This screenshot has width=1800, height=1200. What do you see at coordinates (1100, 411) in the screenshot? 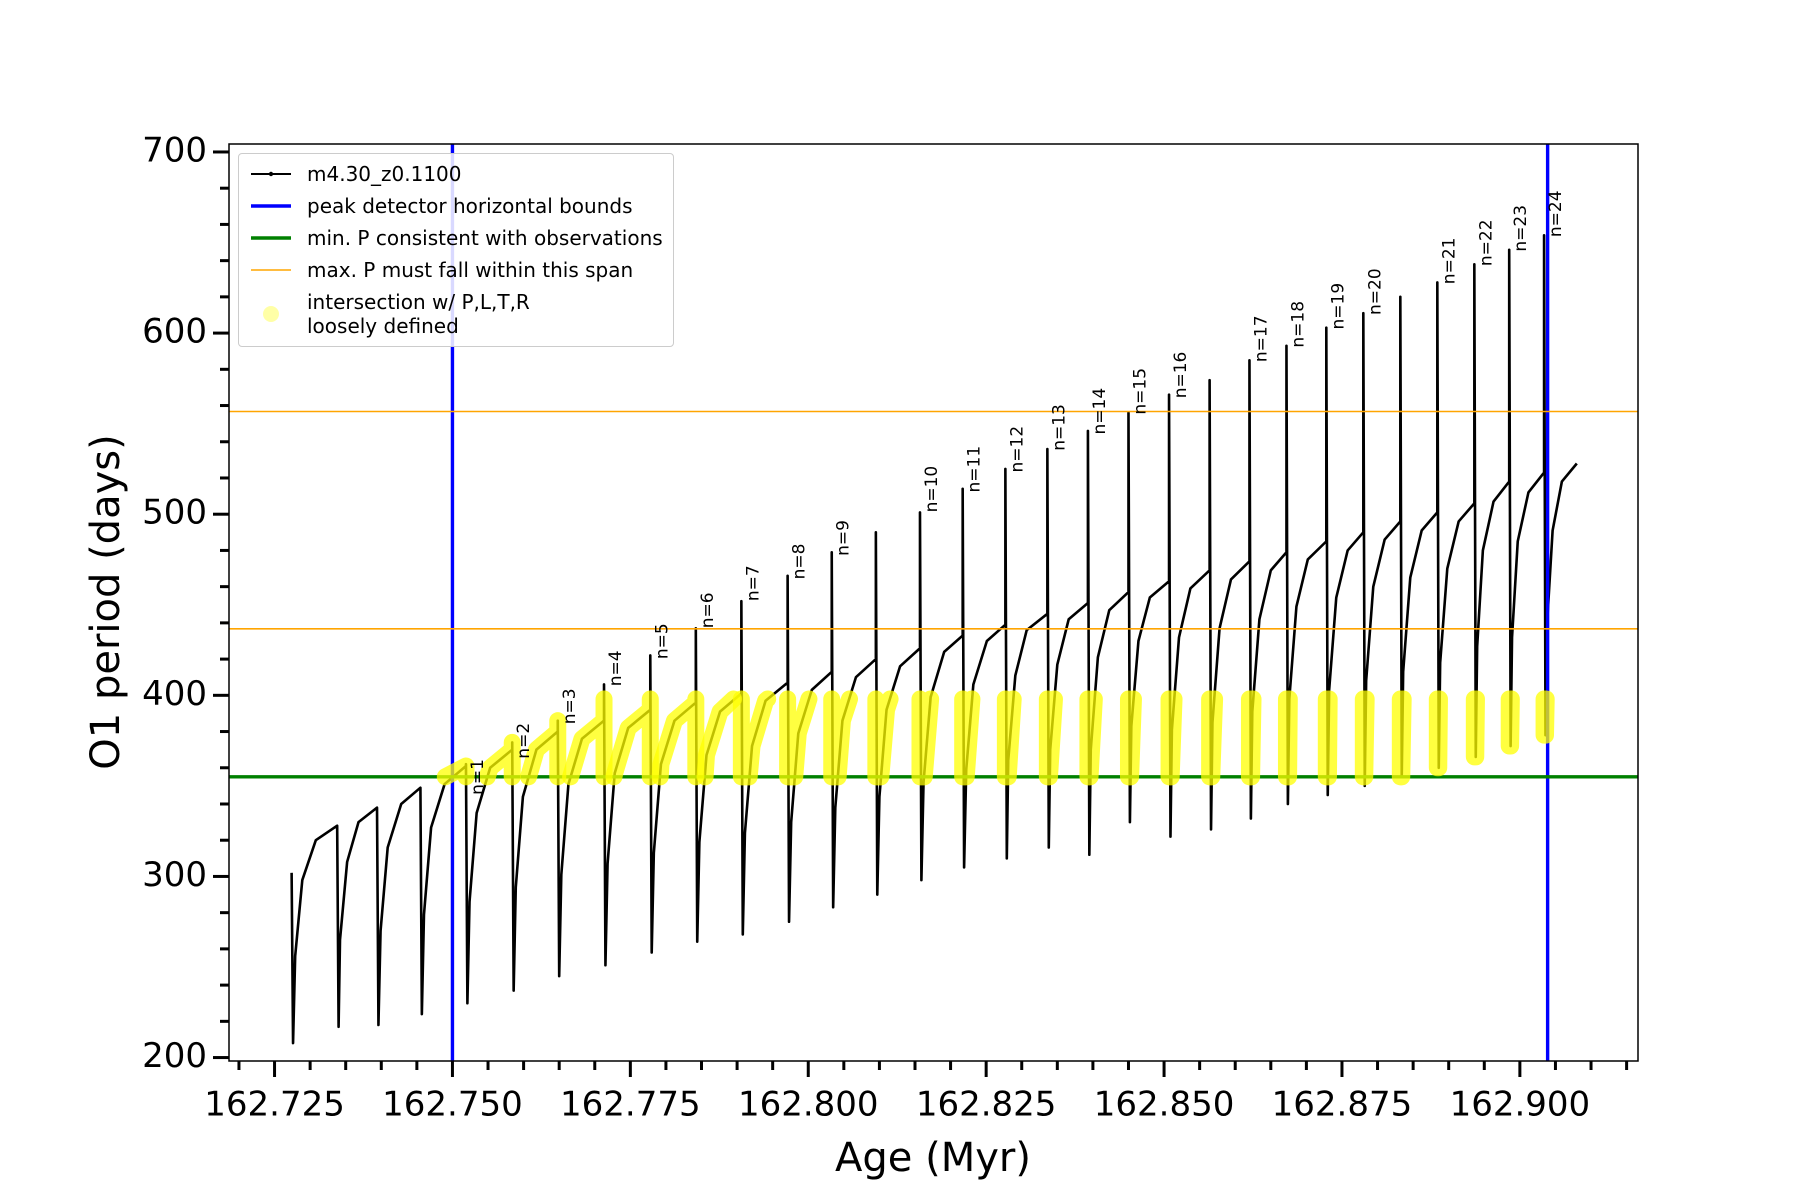
I see `annotation: n=14` at bounding box center [1100, 411].